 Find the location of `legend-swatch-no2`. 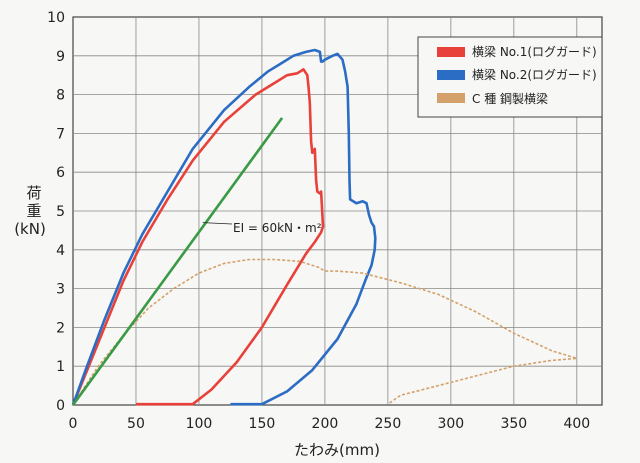

legend-swatch-no2 is located at coordinates (451, 75).